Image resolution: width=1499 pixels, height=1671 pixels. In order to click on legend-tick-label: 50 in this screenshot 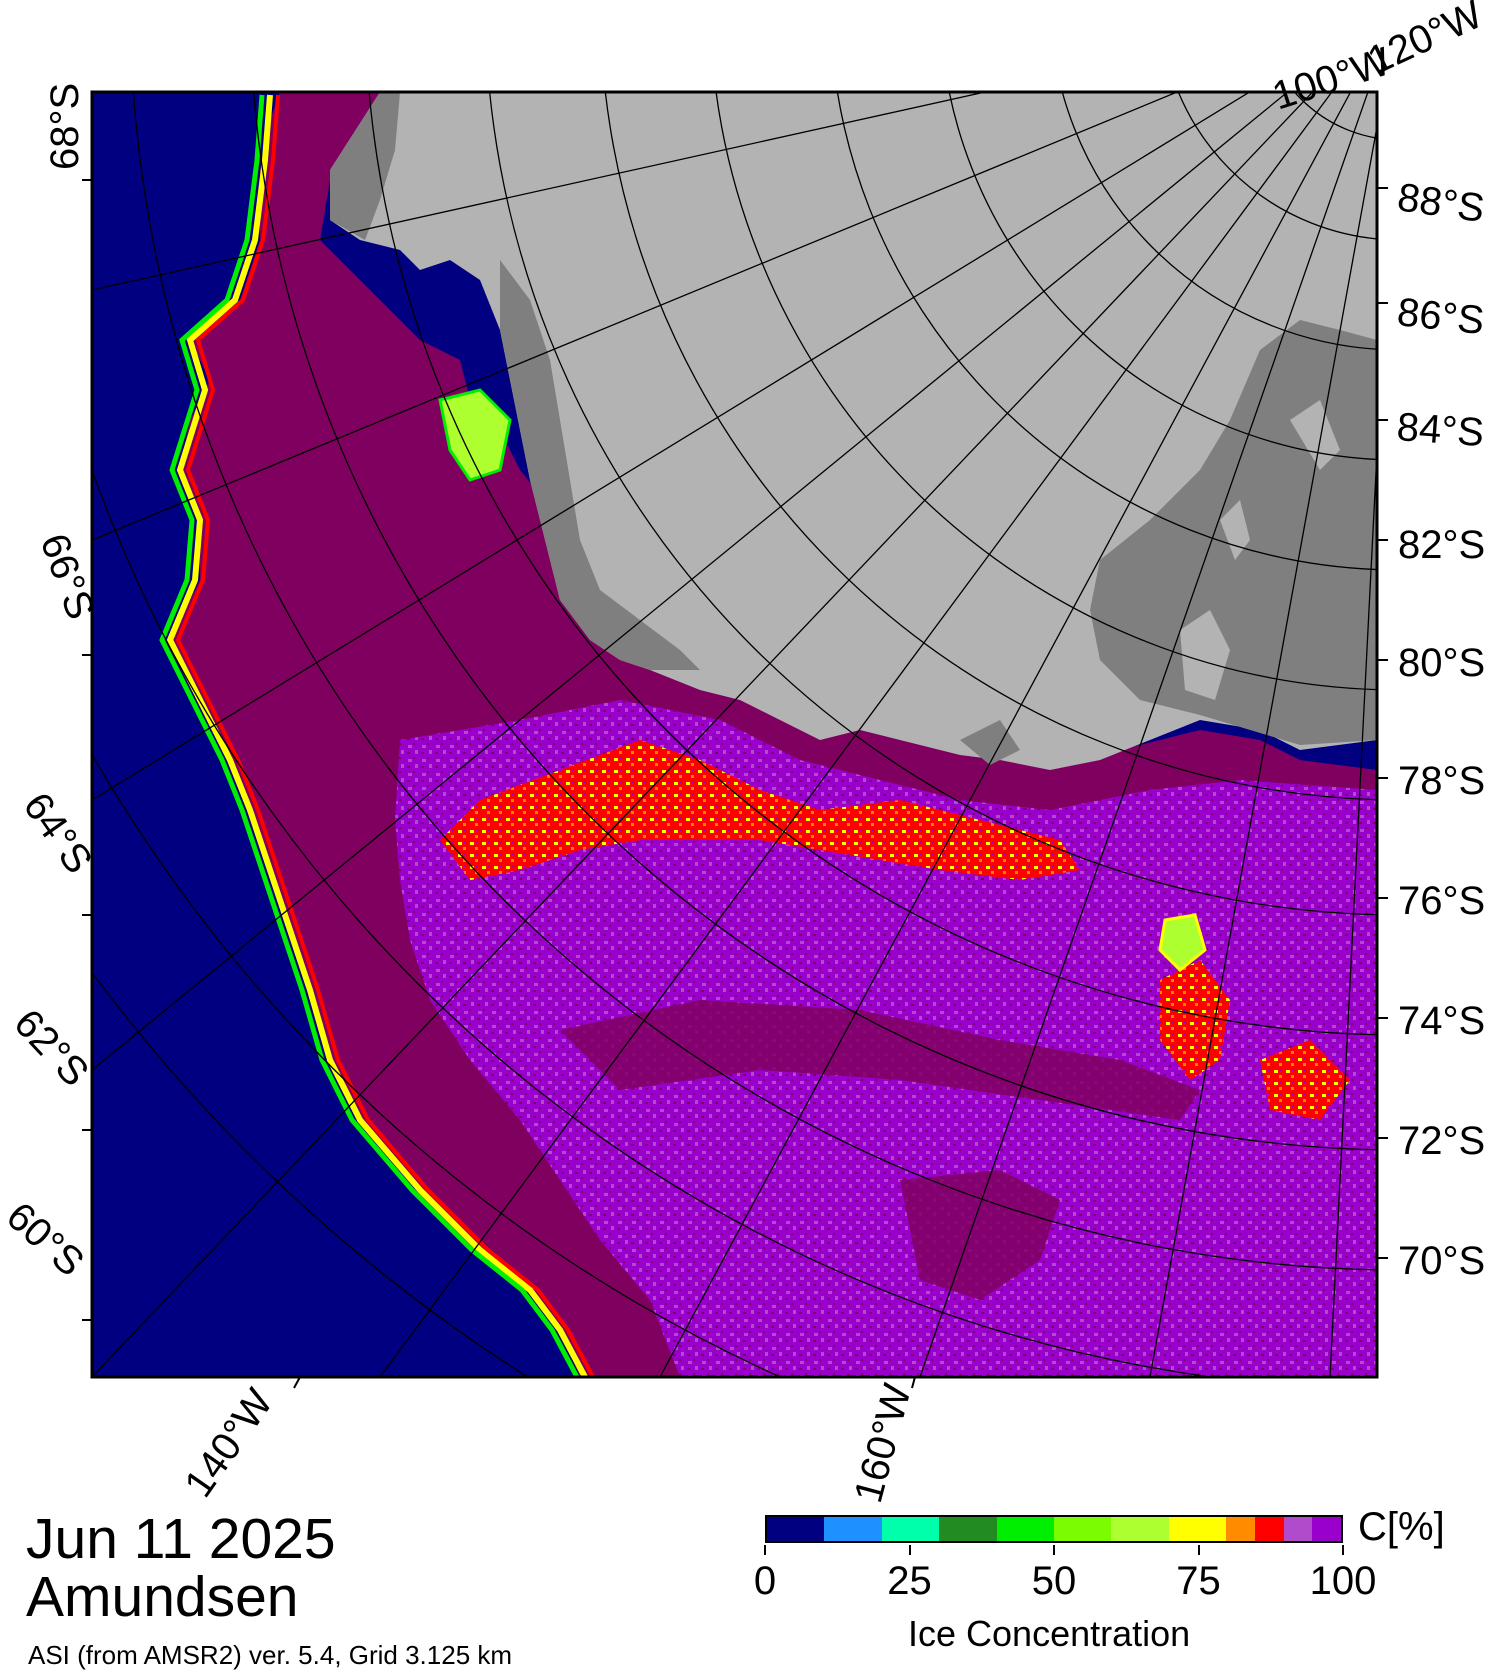, I will do `click(1054, 1581)`.